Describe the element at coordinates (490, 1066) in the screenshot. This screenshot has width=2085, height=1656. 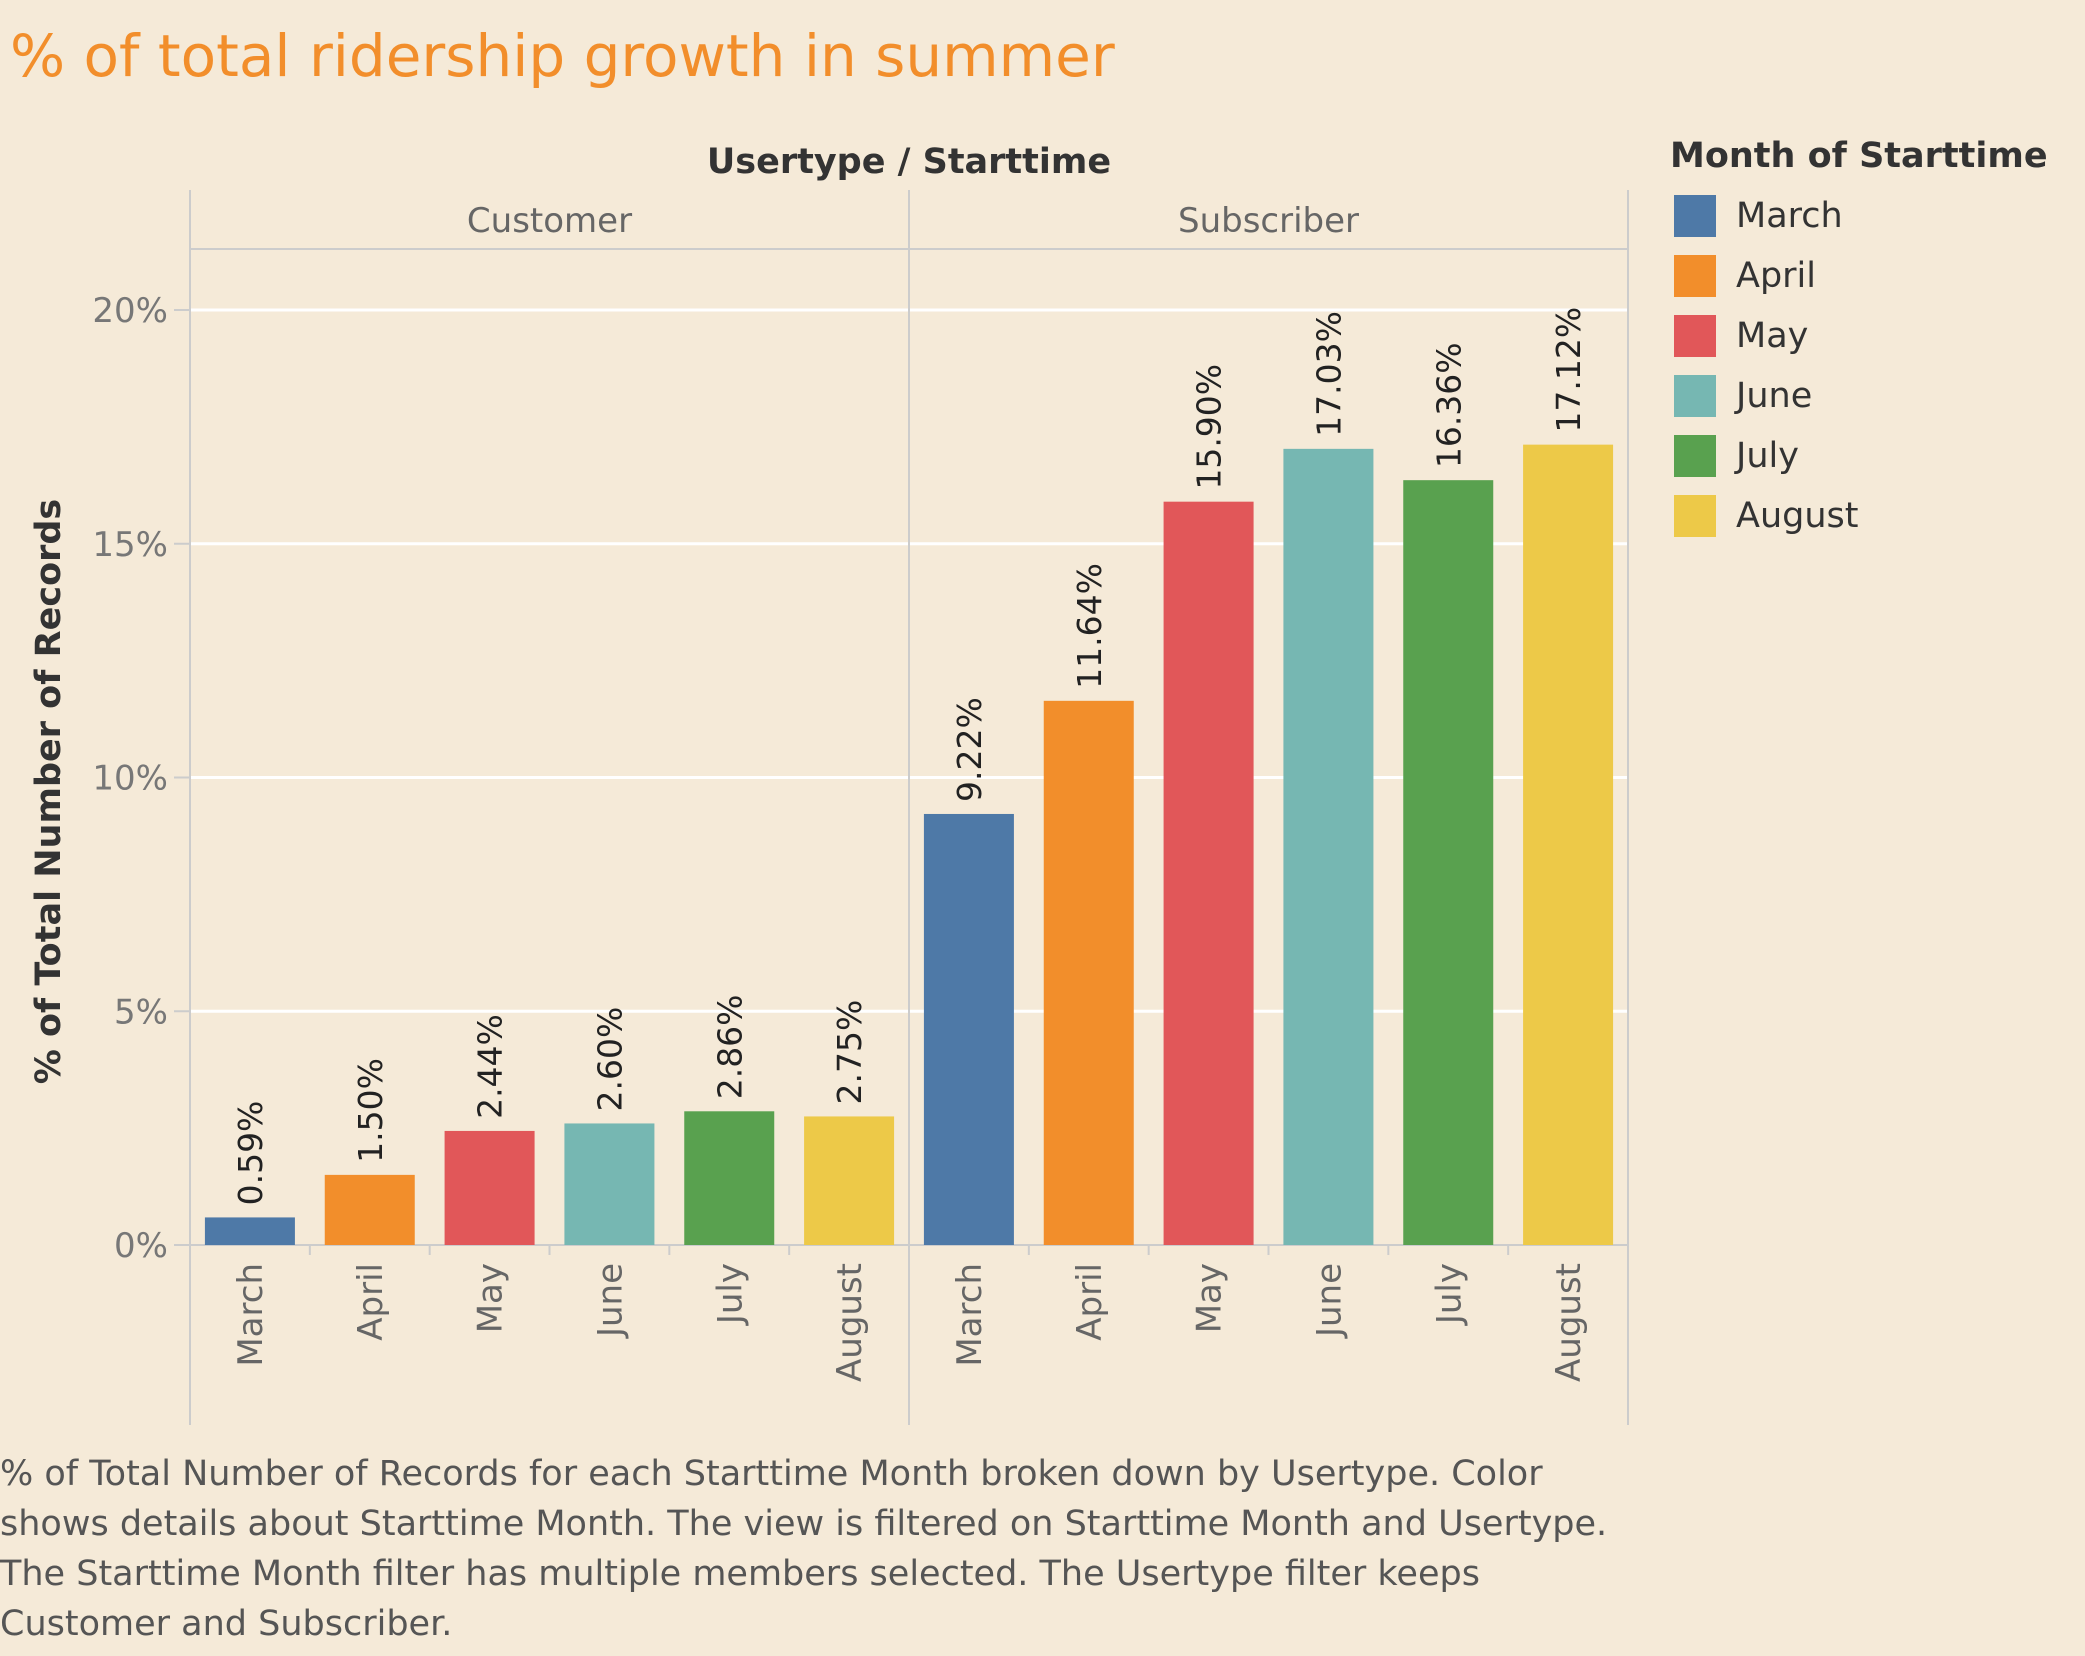
I see `data-label: 2.44%` at that location.